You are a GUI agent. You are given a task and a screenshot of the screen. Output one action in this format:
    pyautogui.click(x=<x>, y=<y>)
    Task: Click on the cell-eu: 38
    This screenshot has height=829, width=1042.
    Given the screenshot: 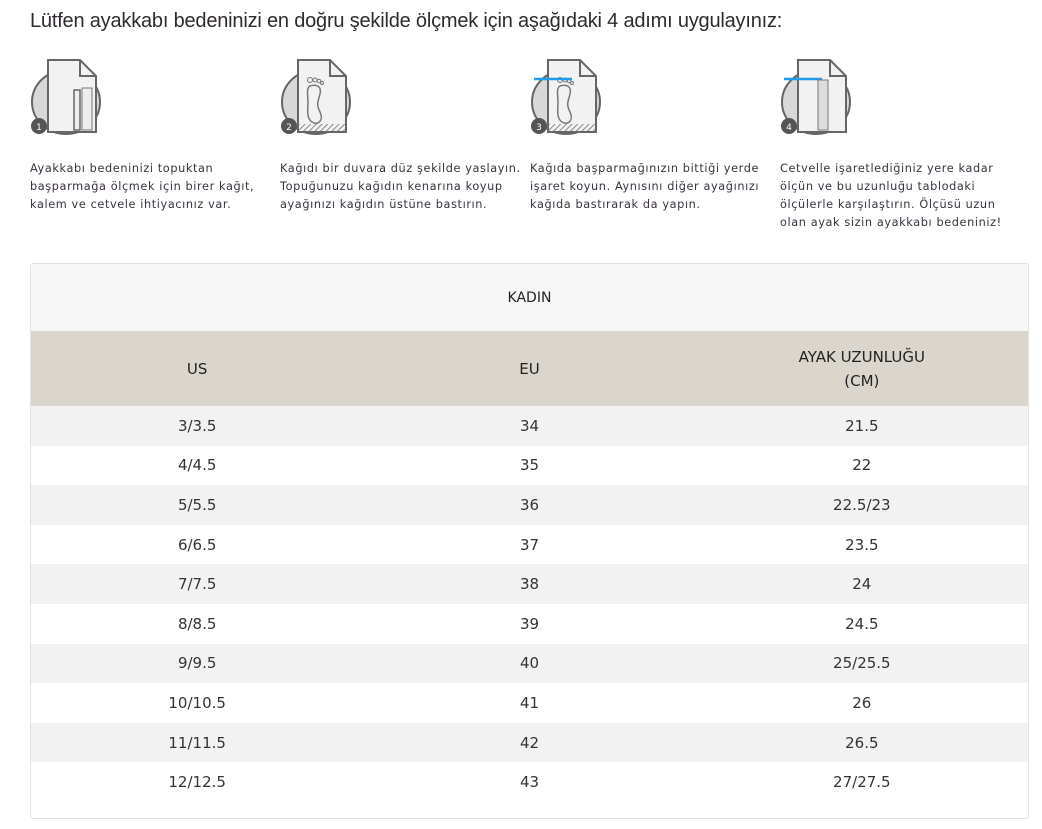 What is the action you would take?
    pyautogui.click(x=529, y=584)
    